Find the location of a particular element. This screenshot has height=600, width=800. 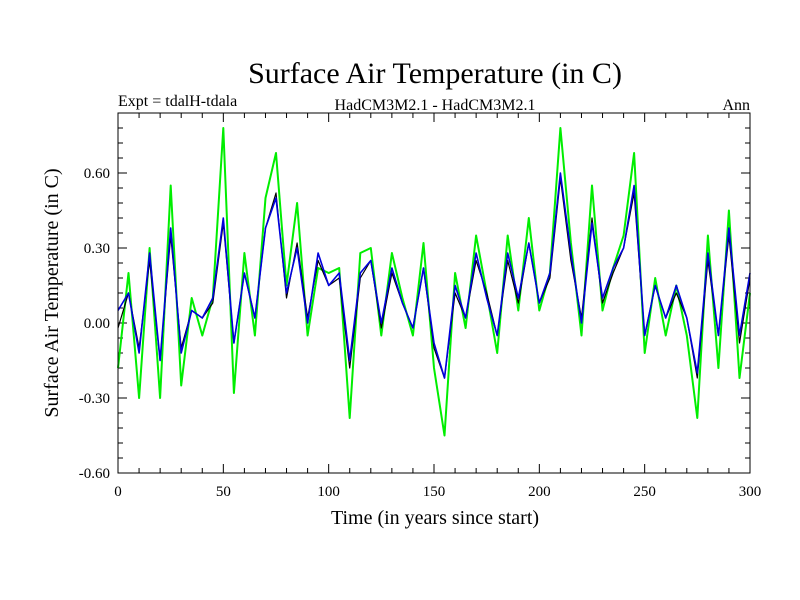

x-tick-label: 250 is located at coordinates (644, 492).